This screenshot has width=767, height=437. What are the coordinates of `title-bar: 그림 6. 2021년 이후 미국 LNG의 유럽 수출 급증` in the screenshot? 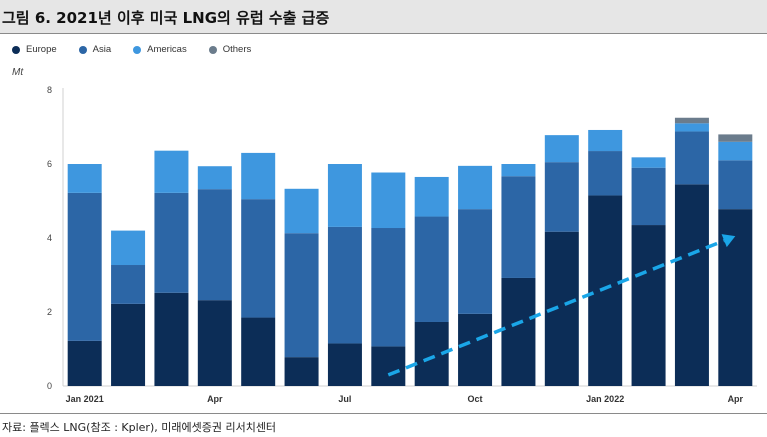 It's located at (383, 17).